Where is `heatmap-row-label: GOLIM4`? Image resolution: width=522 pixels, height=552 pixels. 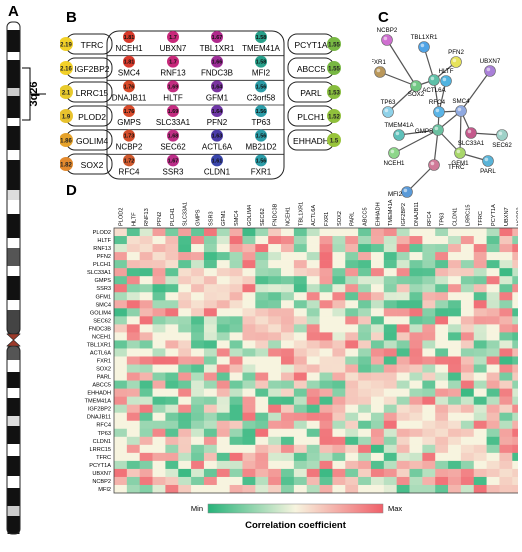 heatmap-row-label: GOLIM4 is located at coordinates (100, 313).